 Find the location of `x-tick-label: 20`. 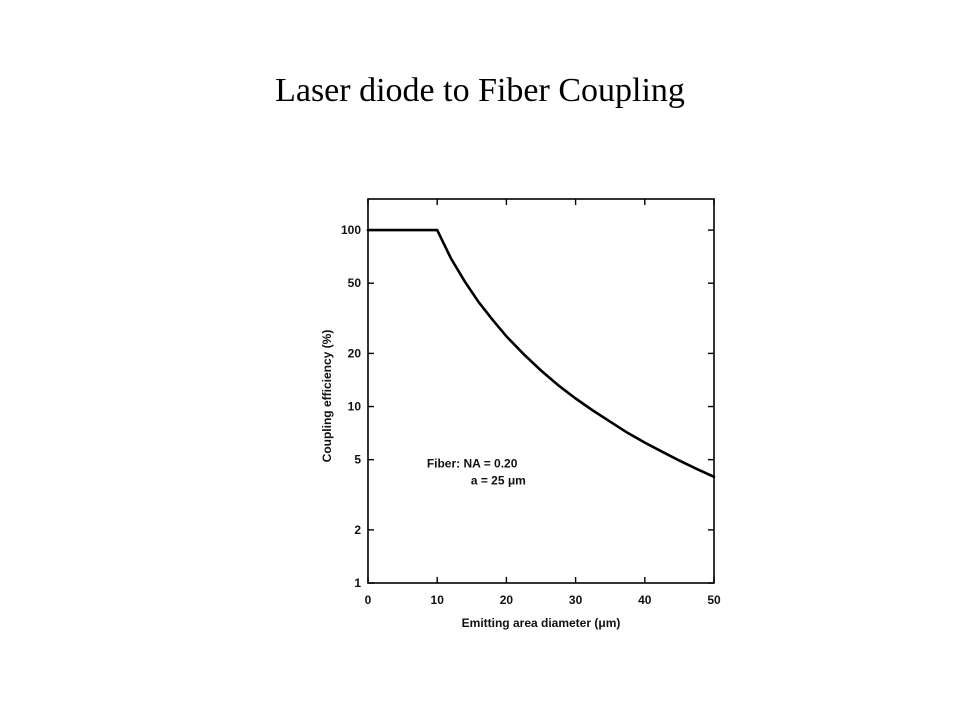

x-tick-label: 20 is located at coordinates (507, 600).